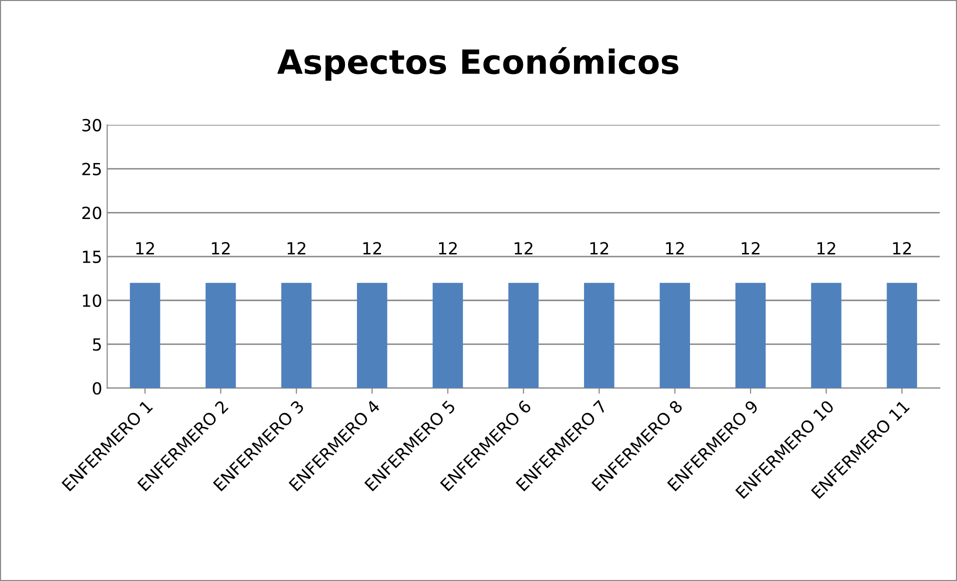 The image size is (957, 581). Describe the element at coordinates (92, 300) in the screenshot. I see `y-tick-label: 10` at that location.